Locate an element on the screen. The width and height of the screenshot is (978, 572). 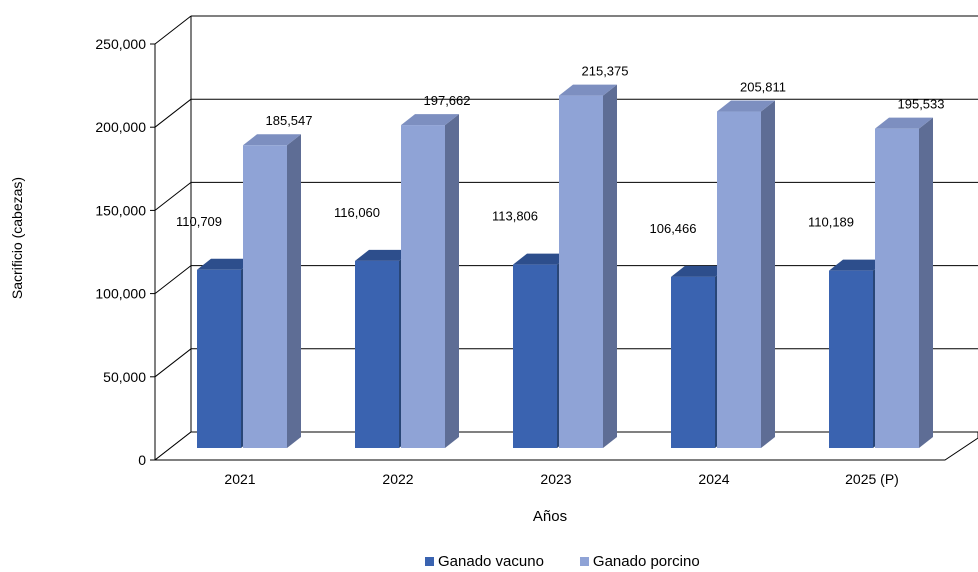
legend-label-vacuno: Ganado vacuno is located at coordinates (491, 561).